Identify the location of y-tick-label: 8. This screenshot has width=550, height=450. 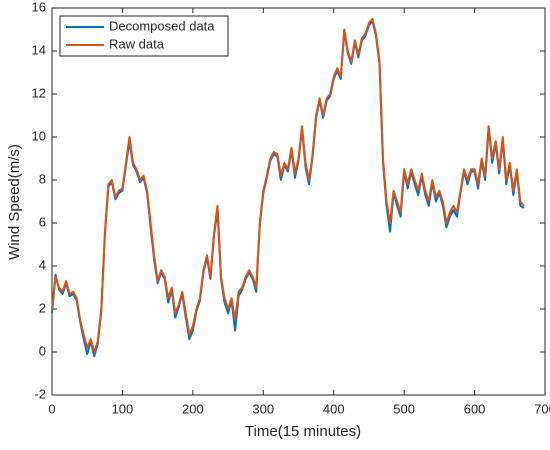
(42, 178).